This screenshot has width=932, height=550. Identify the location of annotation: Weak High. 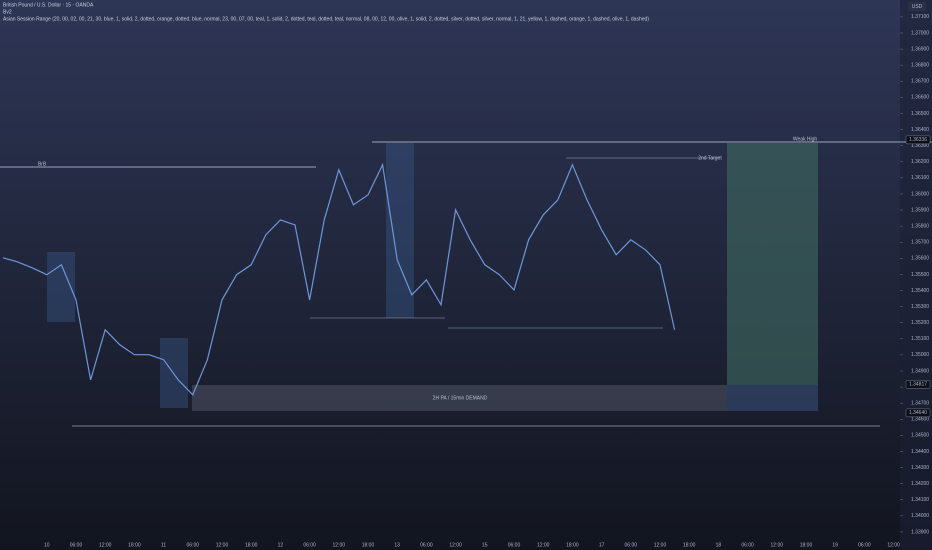
(805, 139).